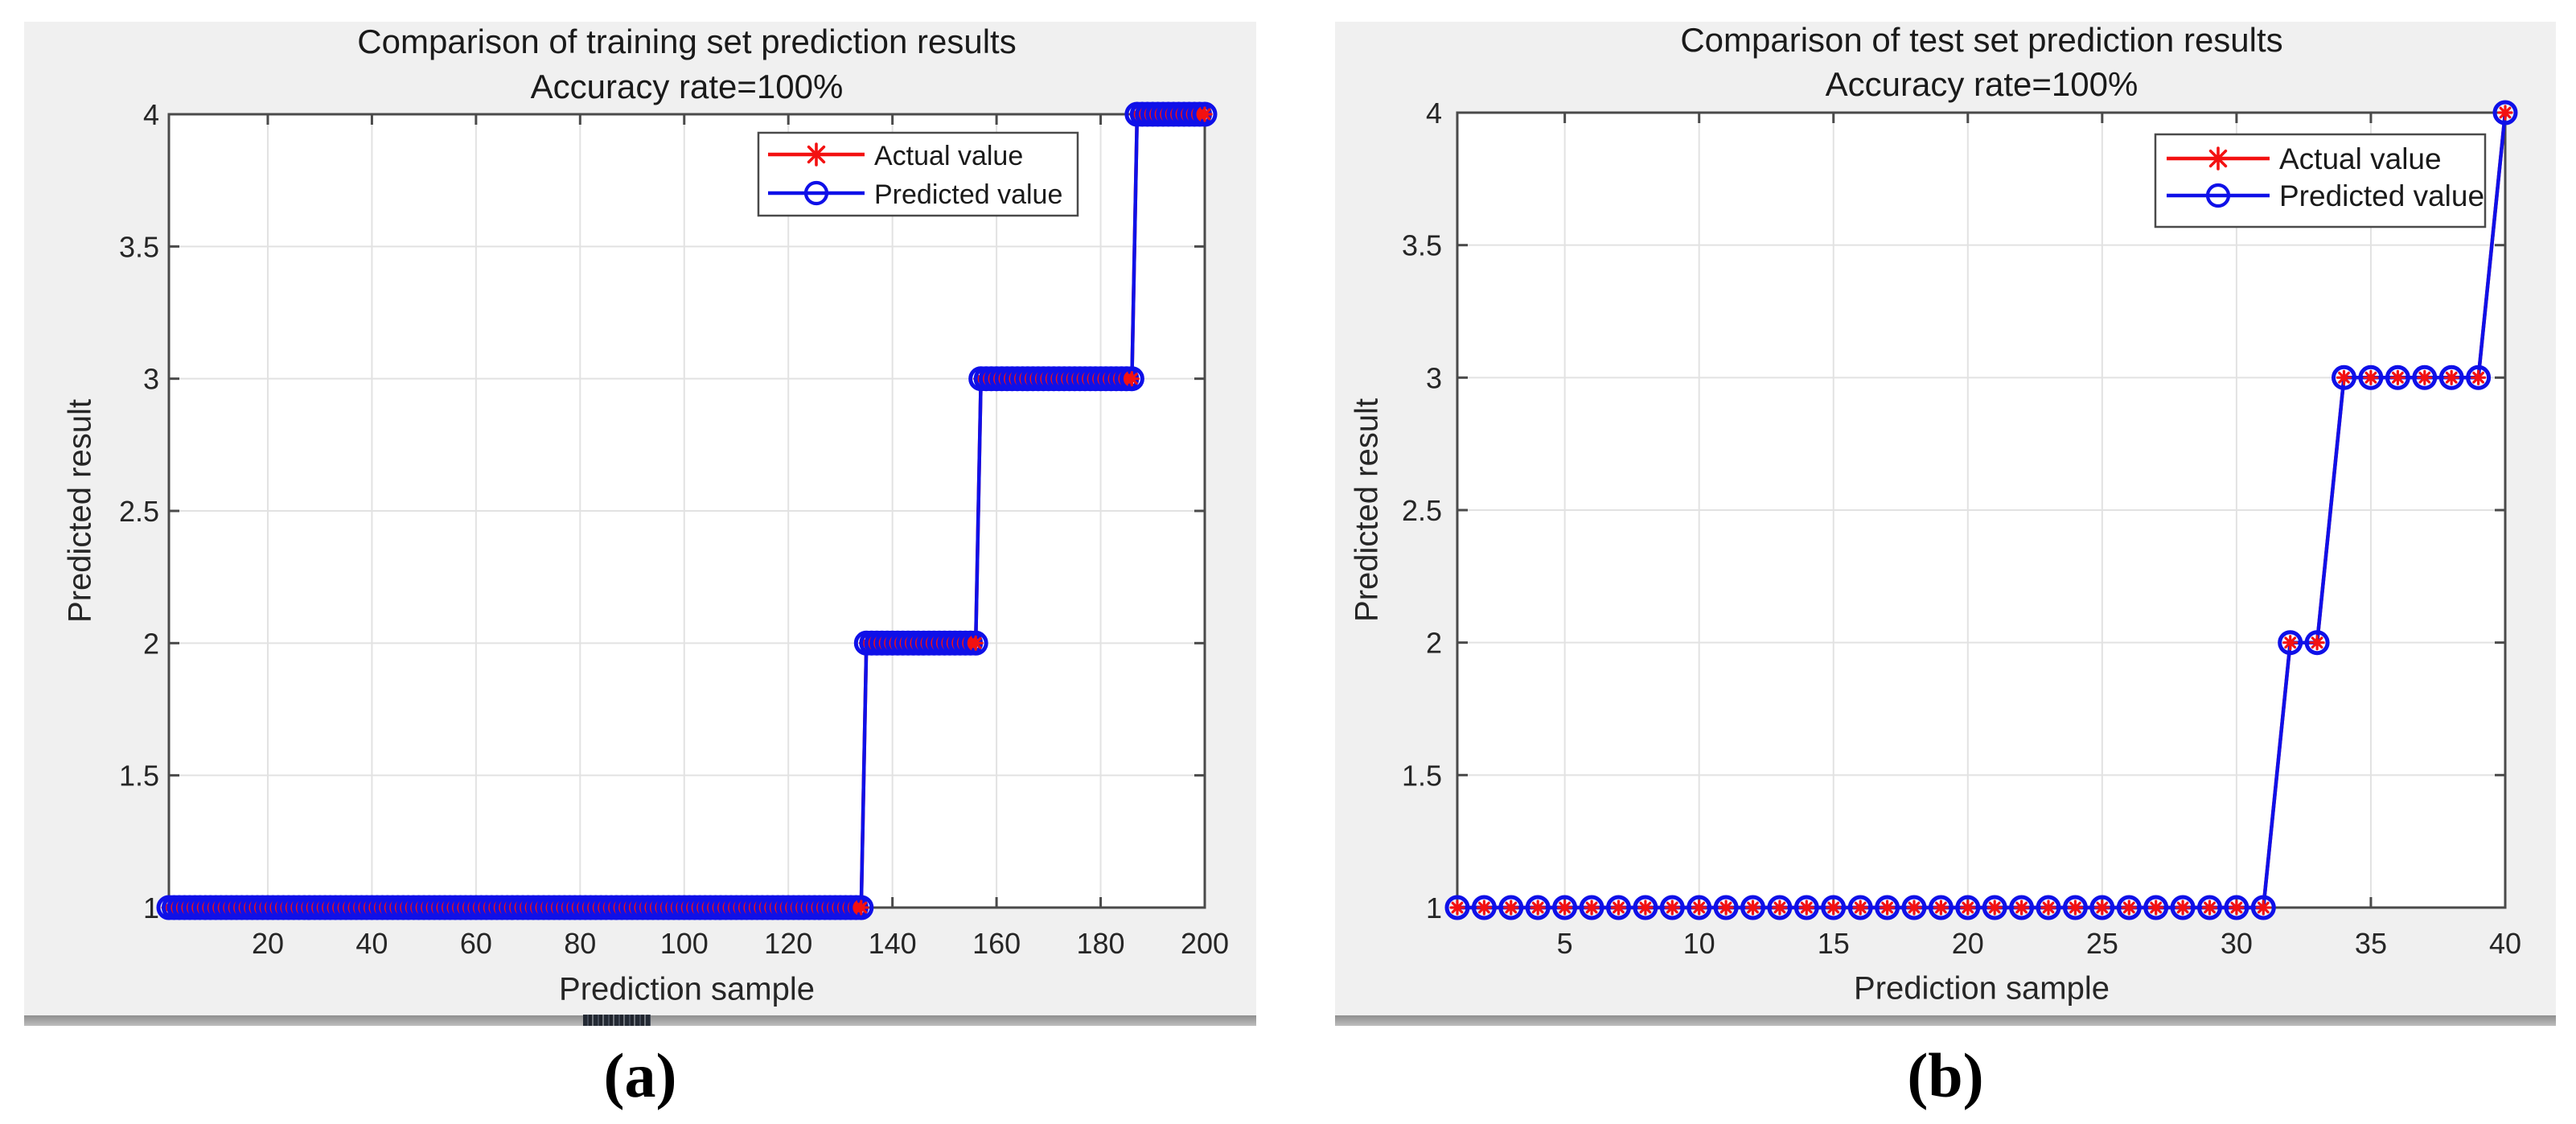 This screenshot has width=2576, height=1124. What do you see at coordinates (1699, 944) in the screenshot?
I see `x-tick-label: 10` at bounding box center [1699, 944].